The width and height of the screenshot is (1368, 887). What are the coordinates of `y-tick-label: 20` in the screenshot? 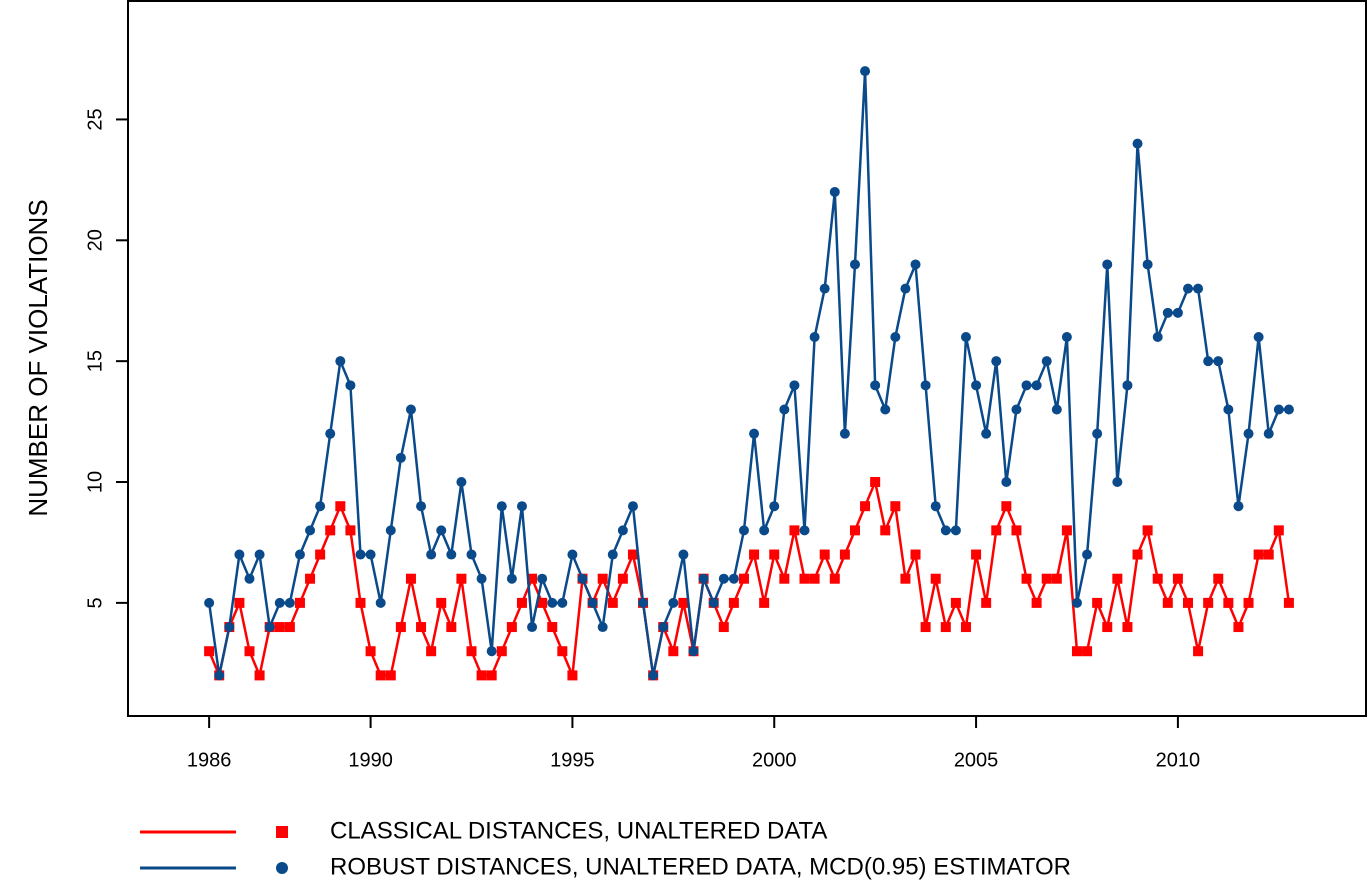 It's located at (95, 240).